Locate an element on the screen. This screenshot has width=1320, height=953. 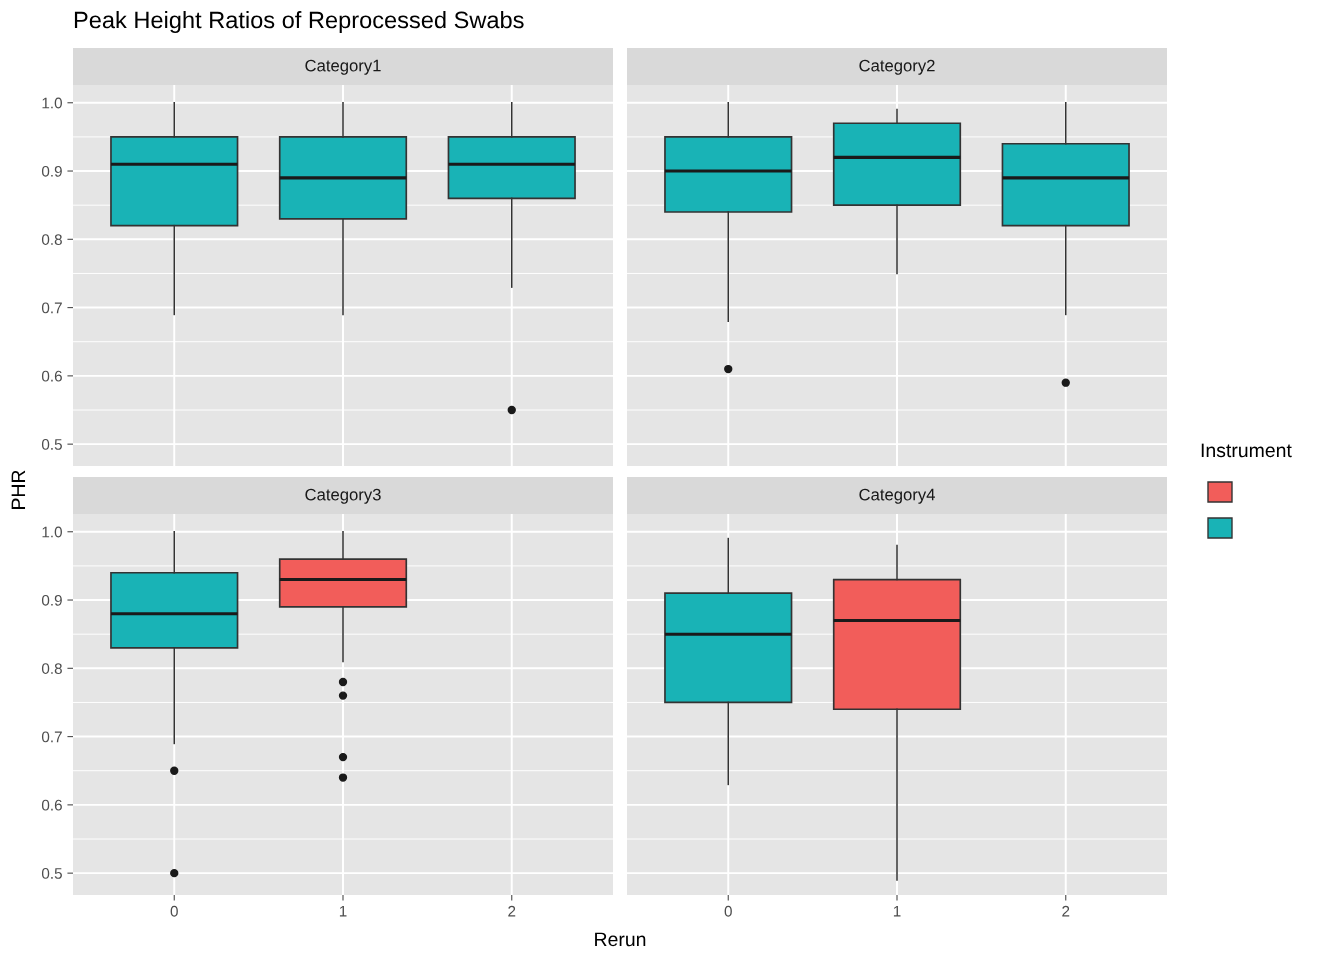
chart-subtitle: Category2 is located at coordinates (897, 67).